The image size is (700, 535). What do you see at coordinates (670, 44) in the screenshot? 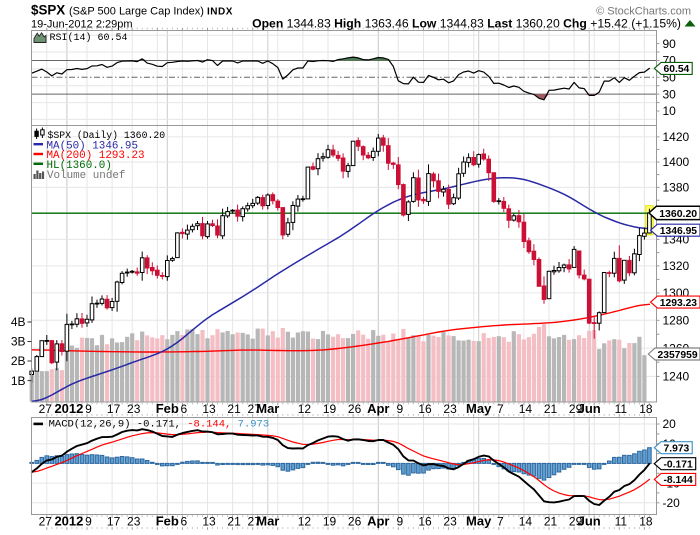
I see `svg-text: 90` at bounding box center [670, 44].